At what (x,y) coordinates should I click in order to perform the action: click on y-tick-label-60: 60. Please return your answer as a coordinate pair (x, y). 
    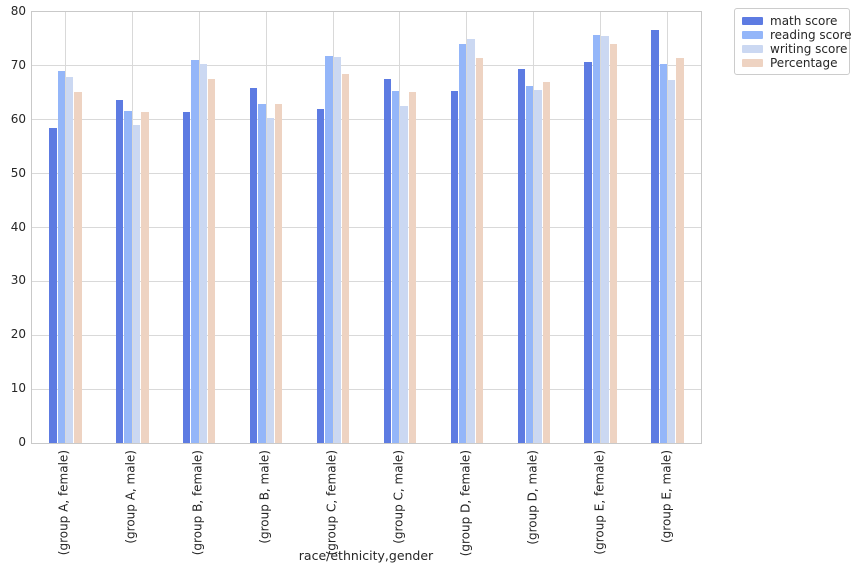
    Looking at the image, I should click on (18, 118).